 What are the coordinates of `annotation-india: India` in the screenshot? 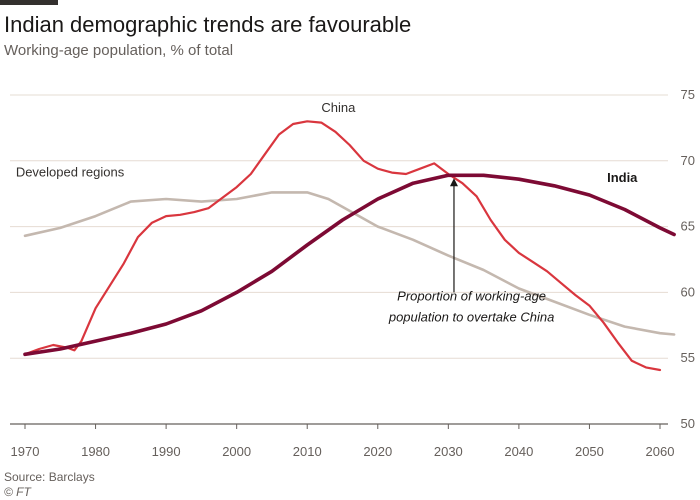 It's located at (622, 177).